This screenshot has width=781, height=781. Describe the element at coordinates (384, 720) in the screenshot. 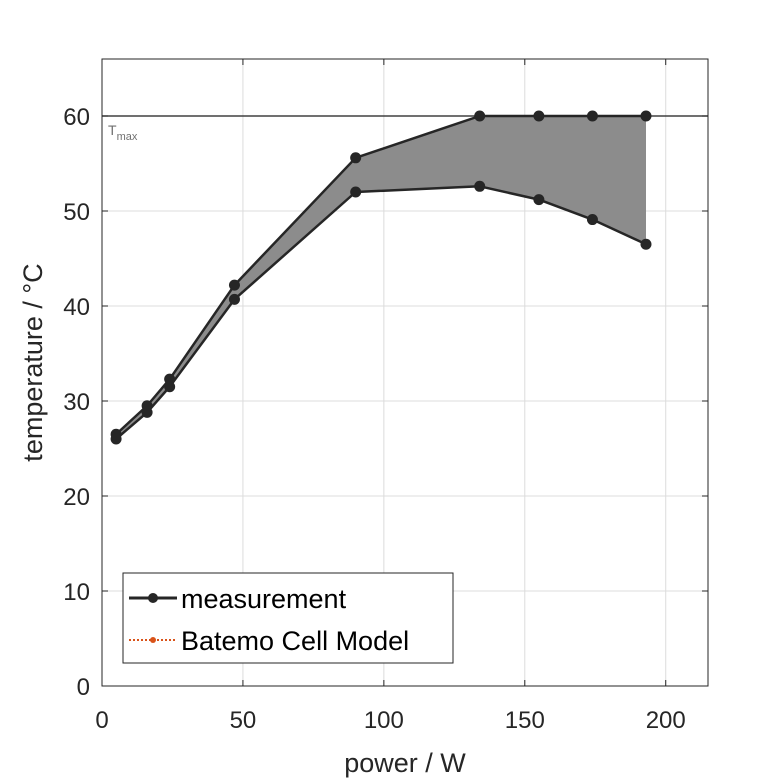

I see `x-tick-label: 100` at that location.